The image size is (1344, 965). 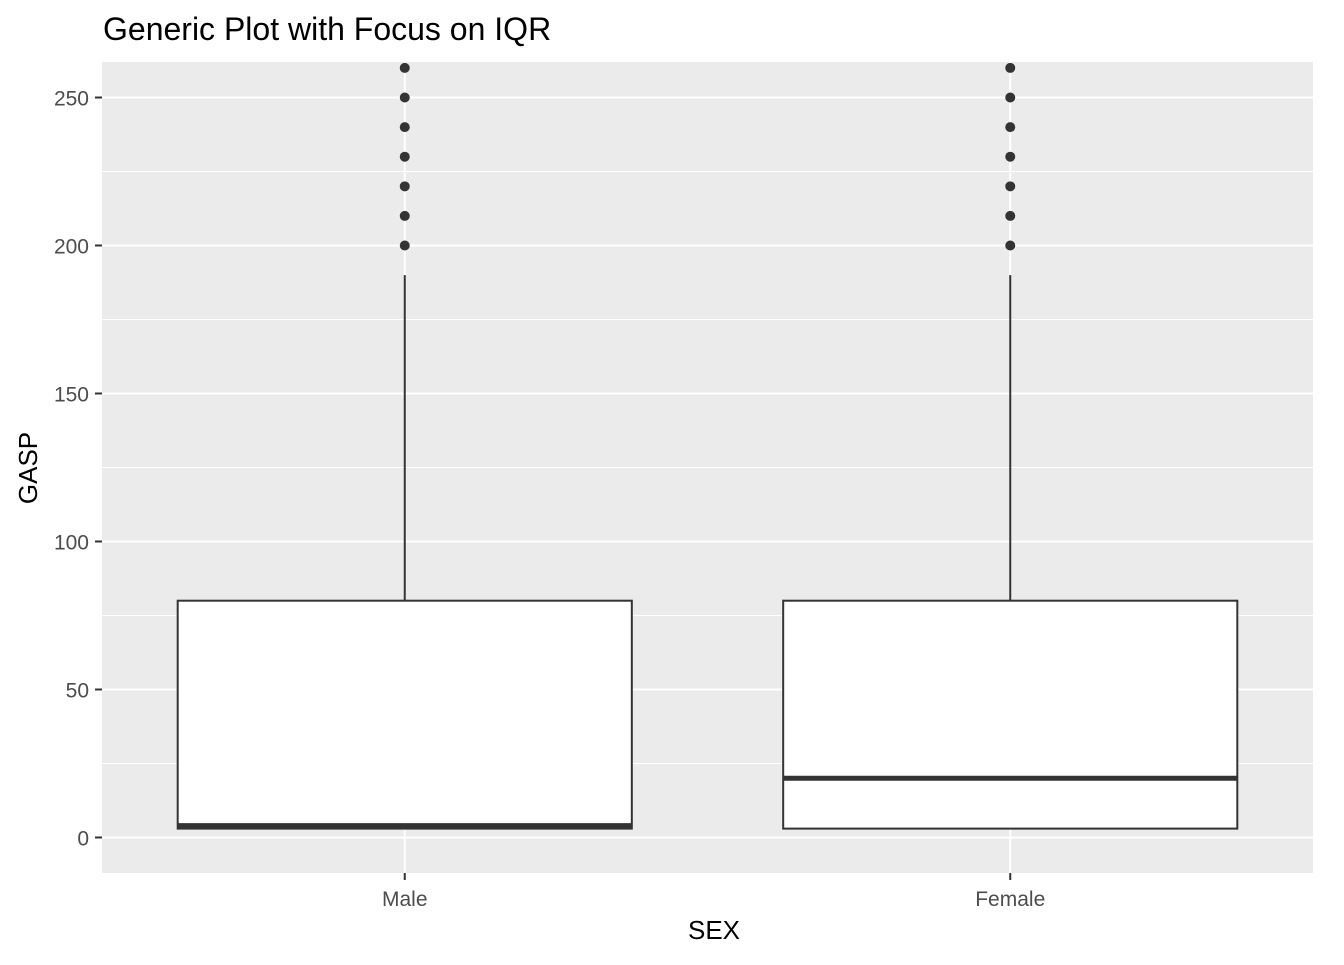 I want to click on y-tick-label: 200, so click(x=71, y=247).